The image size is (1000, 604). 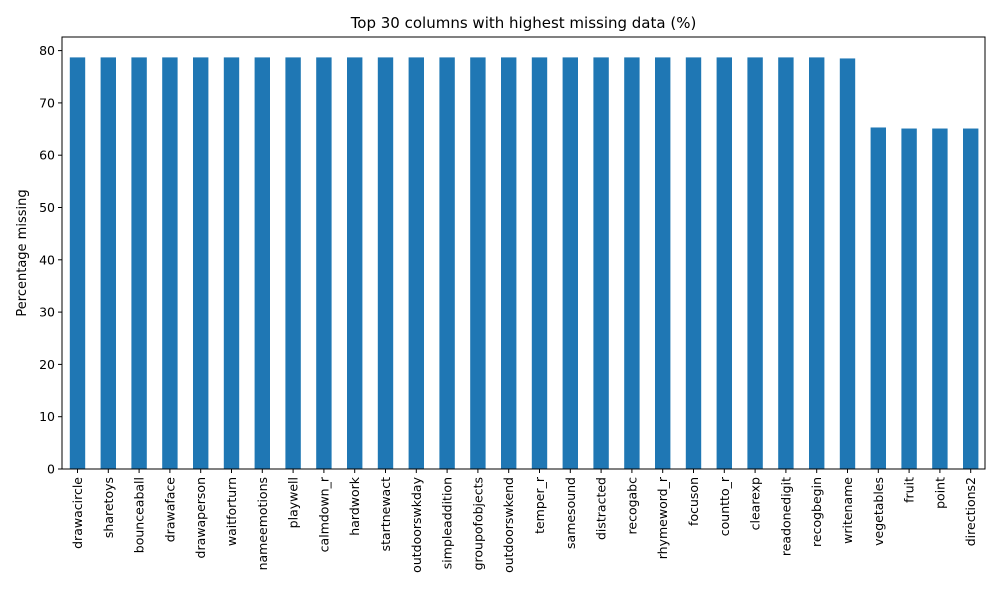 What do you see at coordinates (323, 514) in the screenshot?
I see `x-tick-label: calmdown_r` at bounding box center [323, 514].